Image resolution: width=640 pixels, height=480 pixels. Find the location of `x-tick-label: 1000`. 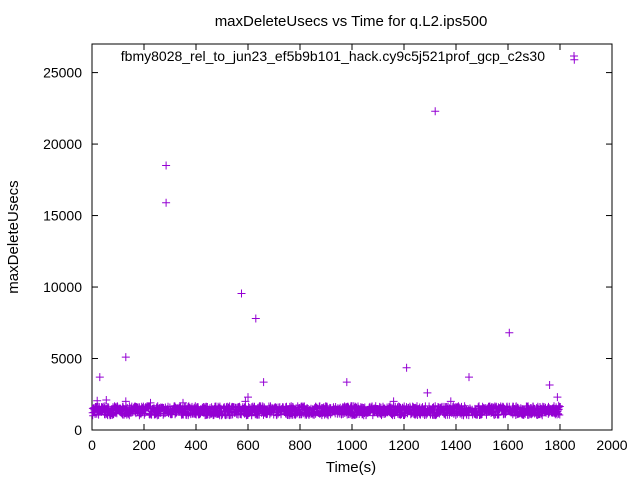

x-tick-label: 1000 is located at coordinates (351, 445).